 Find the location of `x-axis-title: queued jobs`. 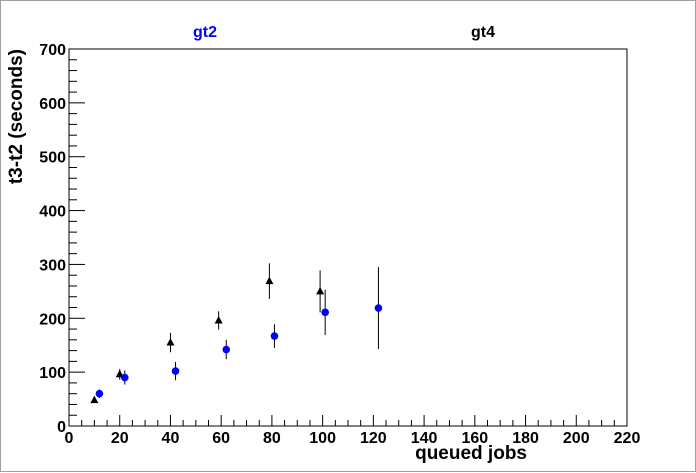

x-axis-title: queued jobs is located at coordinates (471, 453).